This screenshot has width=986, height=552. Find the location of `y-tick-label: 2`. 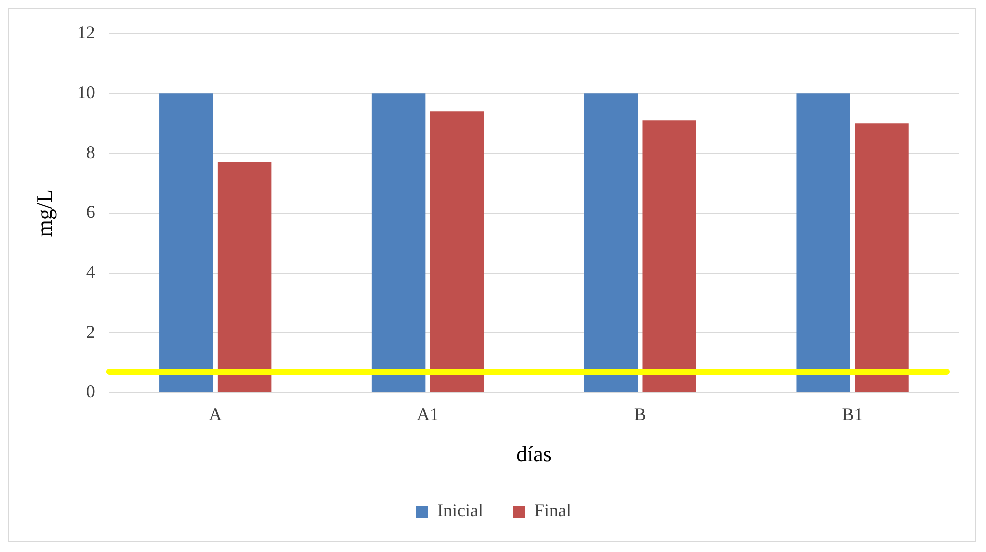

y-tick-label: 2 is located at coordinates (91, 332).